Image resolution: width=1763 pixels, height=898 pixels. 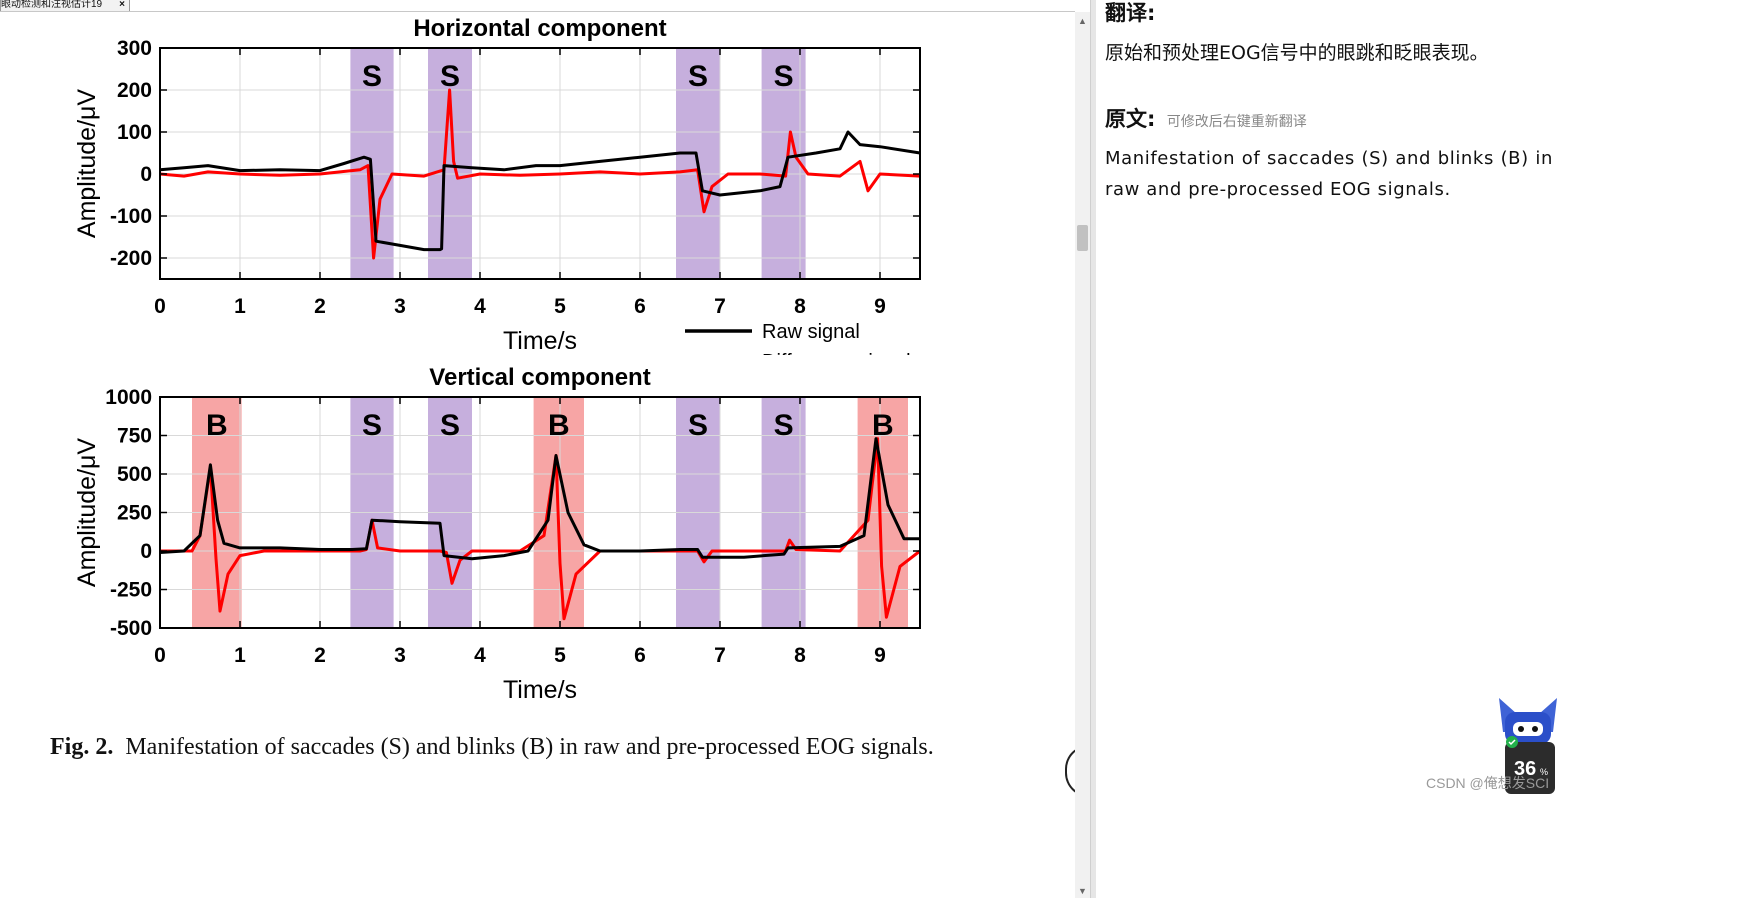 What do you see at coordinates (134, 132) in the screenshot?
I see `y-tick-label: 100` at bounding box center [134, 132].